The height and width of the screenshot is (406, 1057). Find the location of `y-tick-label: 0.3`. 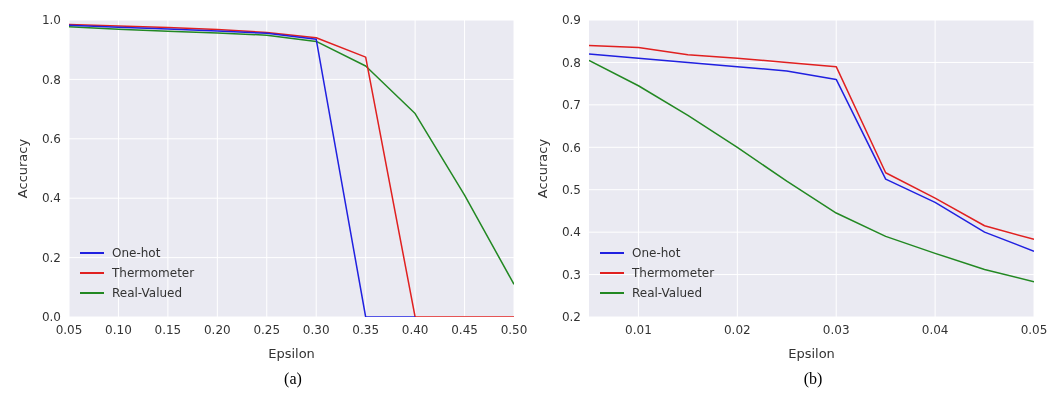

y-tick-label: 0.3 is located at coordinates (571, 274).